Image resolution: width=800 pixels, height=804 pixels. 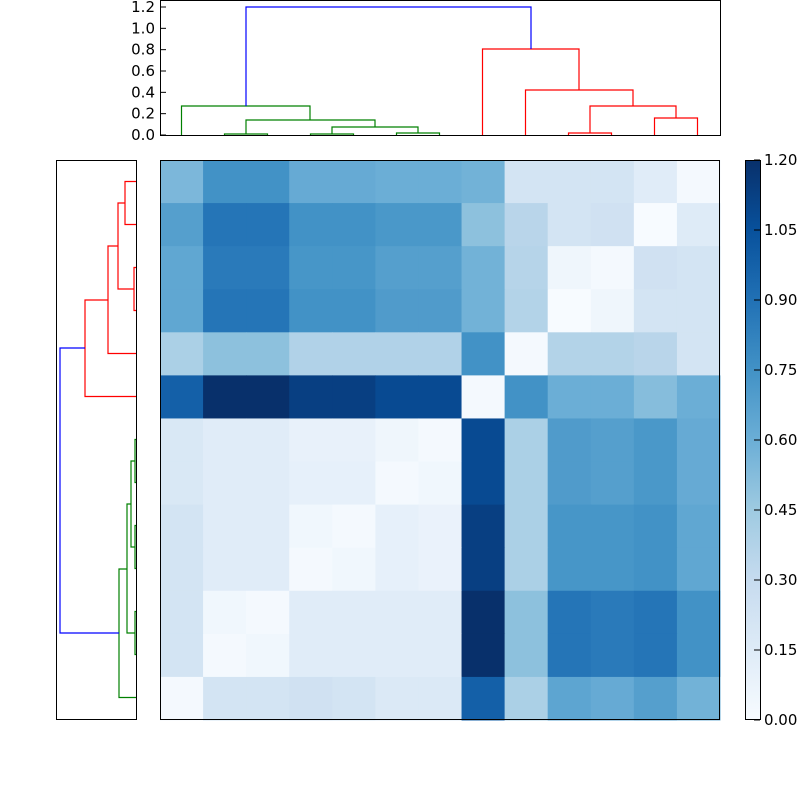 What do you see at coordinates (268, 182) in the screenshot?
I see `heatmap-cell-r0-c2` at bounding box center [268, 182].